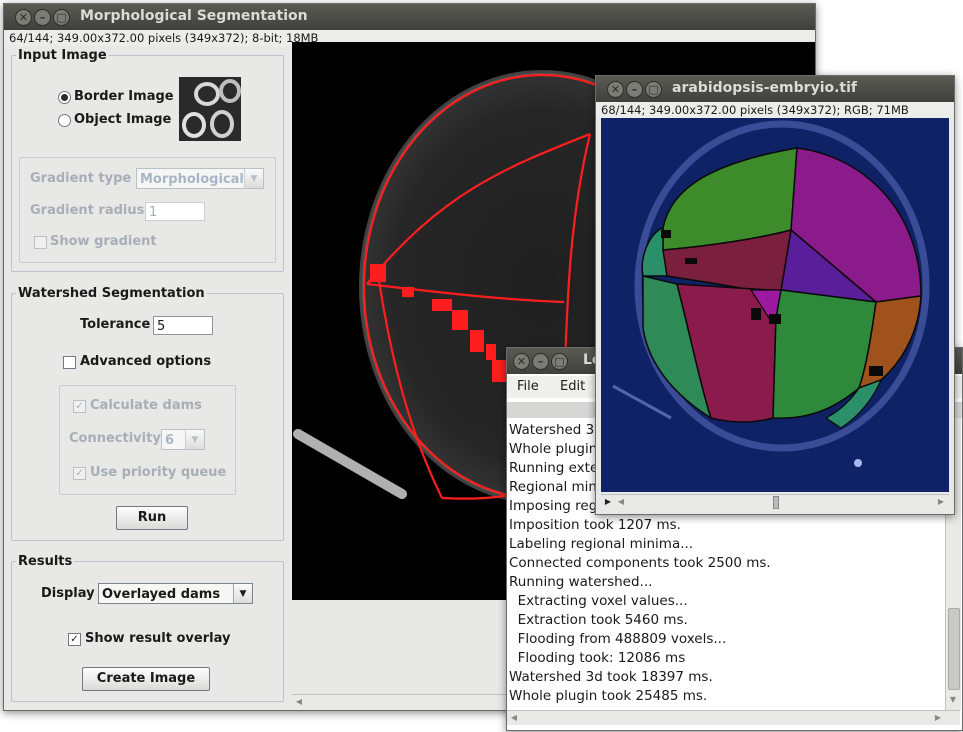 This screenshot has height=732, width=963. Describe the element at coordinates (111, 293) in the screenshot. I see `watershed-legend: Watershed Segmentation` at that location.